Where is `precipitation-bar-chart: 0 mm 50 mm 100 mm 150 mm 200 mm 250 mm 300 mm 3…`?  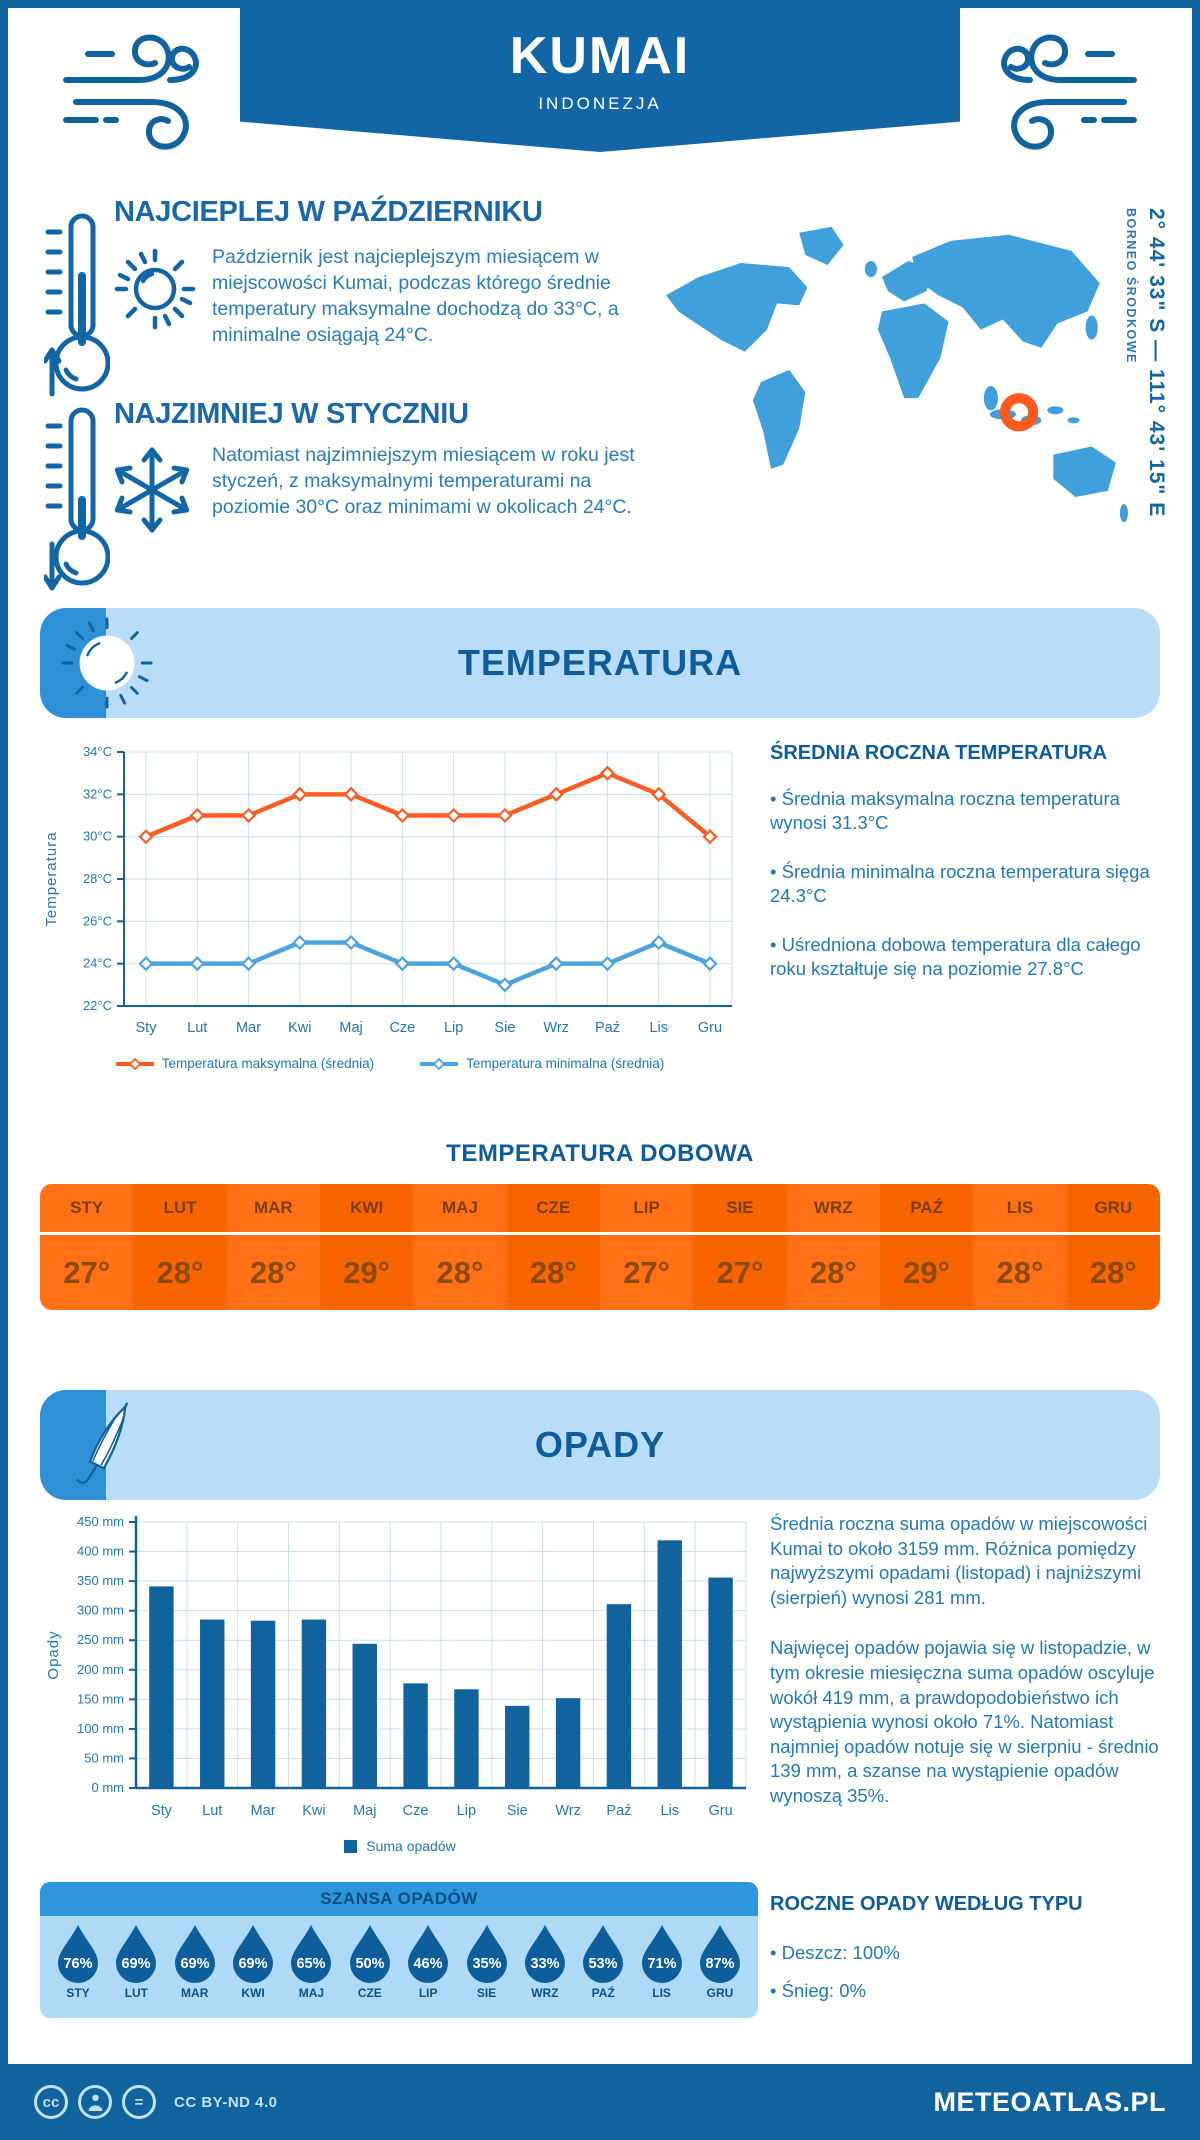 precipitation-bar-chart: 0 mm 50 mm 100 mm 150 mm 200 mm 250 mm 300 mm 3… is located at coordinates (396, 1666).